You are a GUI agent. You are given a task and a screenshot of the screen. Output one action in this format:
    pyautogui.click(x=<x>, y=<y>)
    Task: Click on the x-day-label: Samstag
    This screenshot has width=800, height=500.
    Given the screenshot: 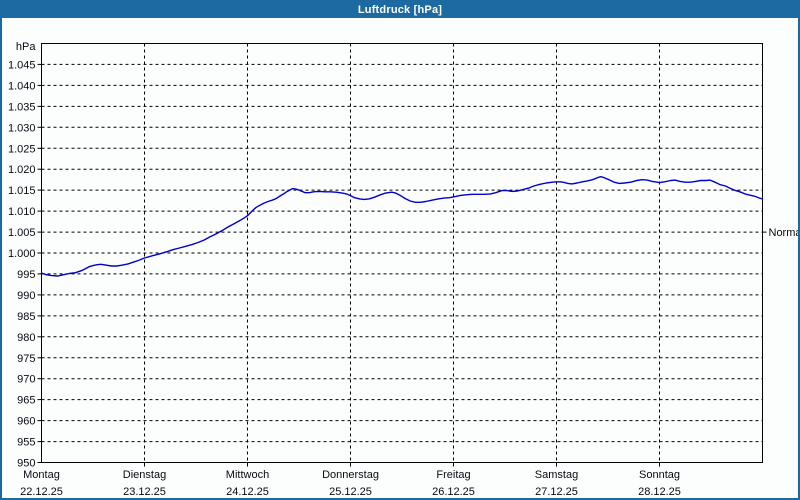 What is the action you would take?
    pyautogui.click(x=556, y=475)
    